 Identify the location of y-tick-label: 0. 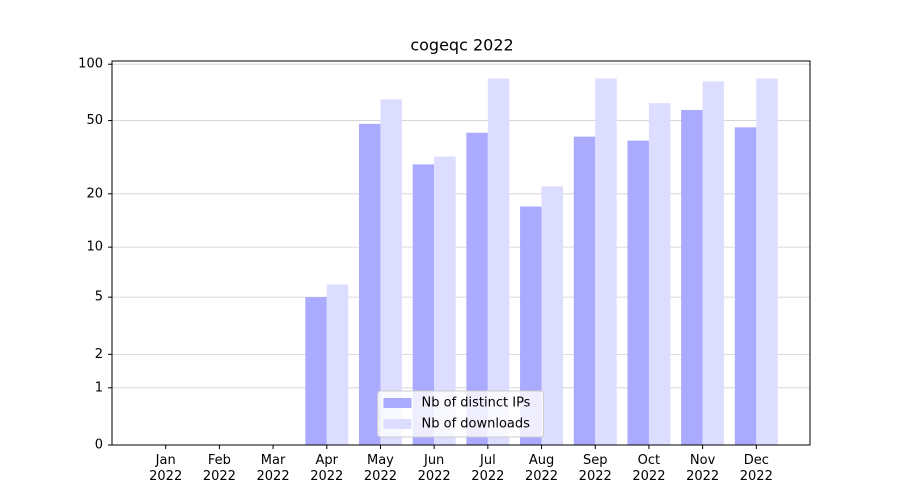
(99, 445).